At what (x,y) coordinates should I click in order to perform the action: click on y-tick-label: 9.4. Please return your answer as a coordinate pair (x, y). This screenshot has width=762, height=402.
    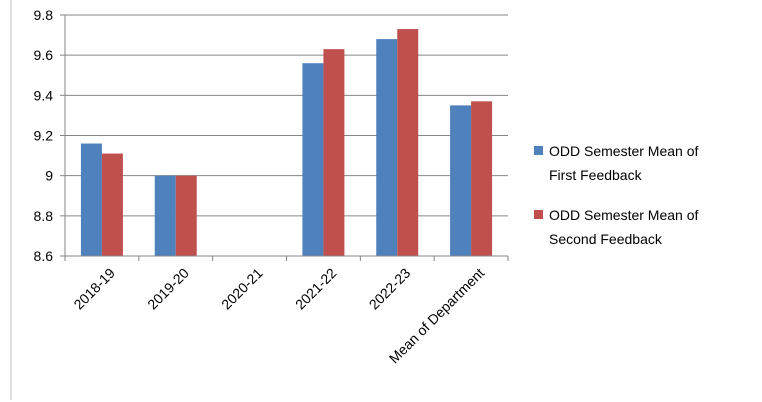
    Looking at the image, I should click on (44, 95).